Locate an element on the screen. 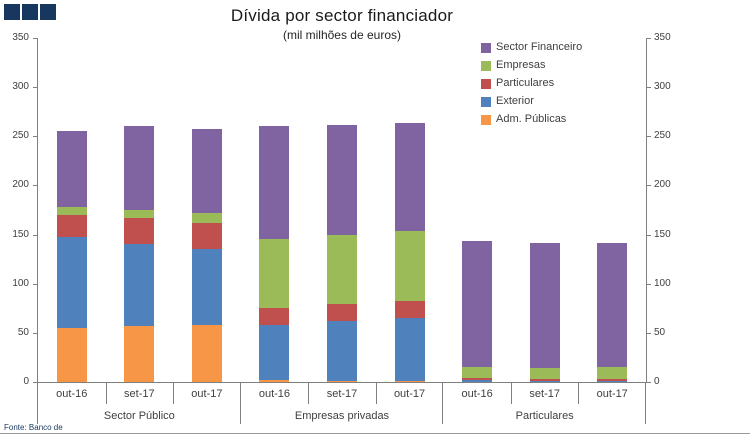  legend-item: Exterior is located at coordinates (531, 101).